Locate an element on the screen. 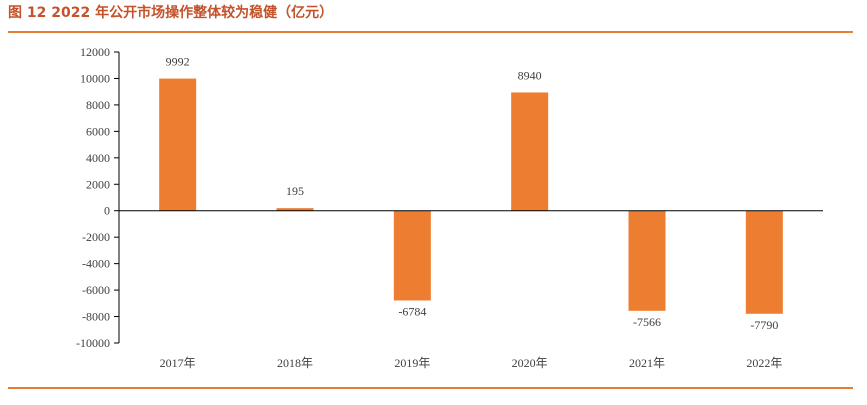 The height and width of the screenshot is (405, 867). y-tick-label: 6000 is located at coordinates (98, 131).